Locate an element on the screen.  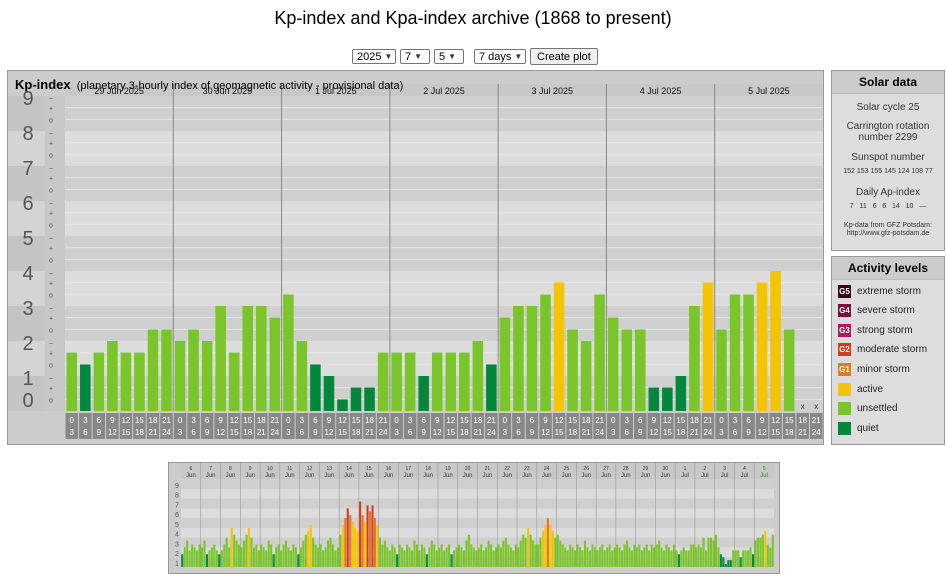
overview-day-label: 5 is located at coordinates (764, 469).